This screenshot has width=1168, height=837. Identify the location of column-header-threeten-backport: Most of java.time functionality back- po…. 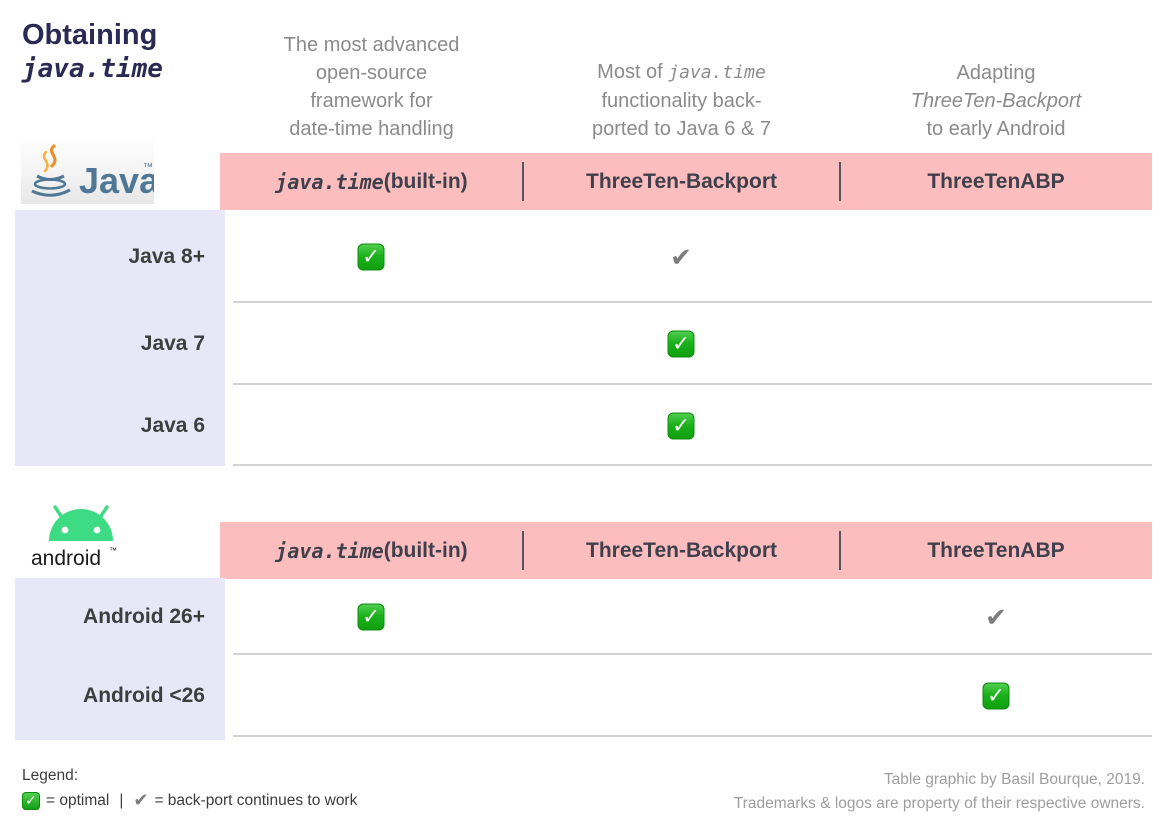
(681, 80).